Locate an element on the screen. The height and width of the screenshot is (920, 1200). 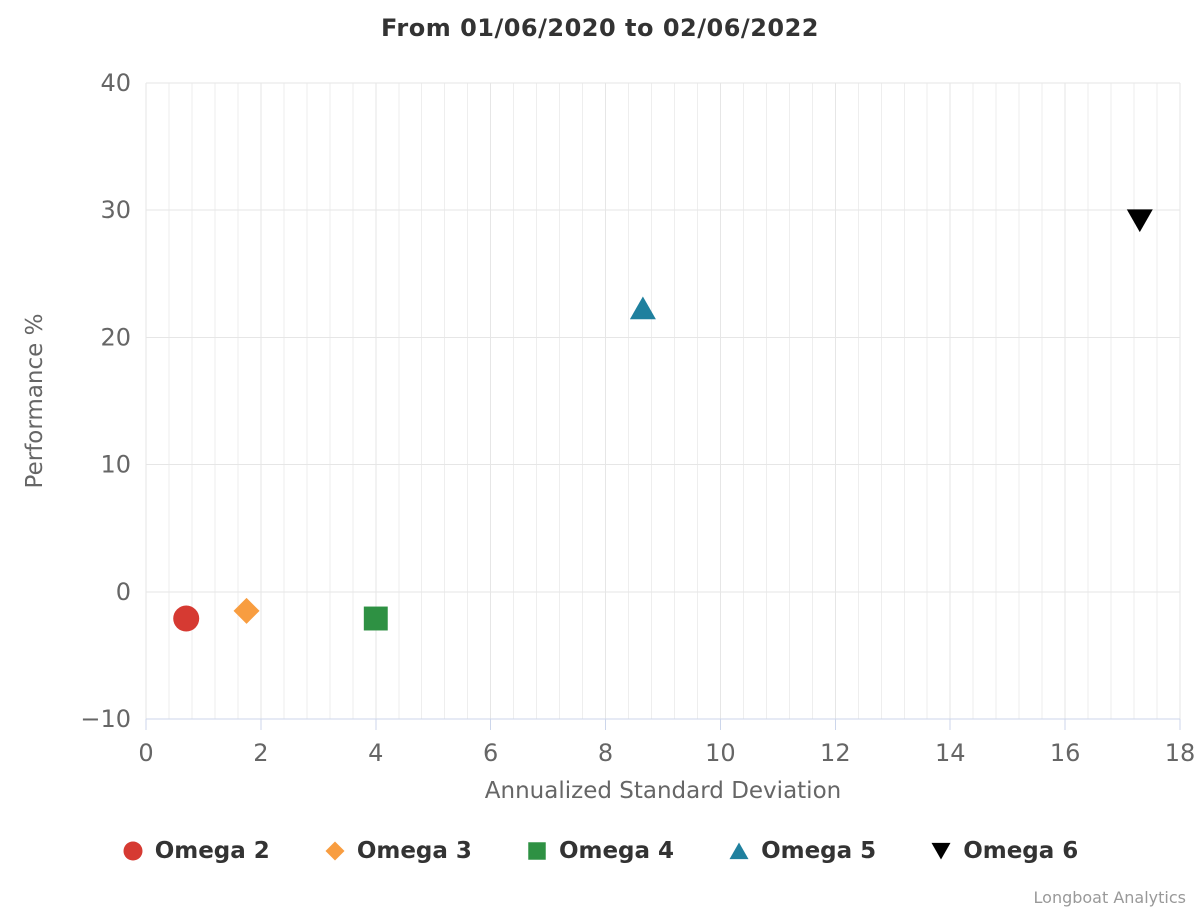
legend-label: Omega 2 is located at coordinates (212, 851).